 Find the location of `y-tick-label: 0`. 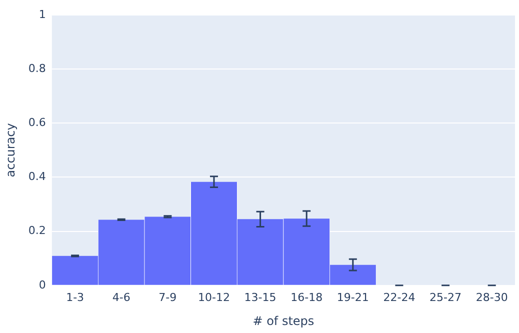

y-tick-label: 0 is located at coordinates (42, 285).